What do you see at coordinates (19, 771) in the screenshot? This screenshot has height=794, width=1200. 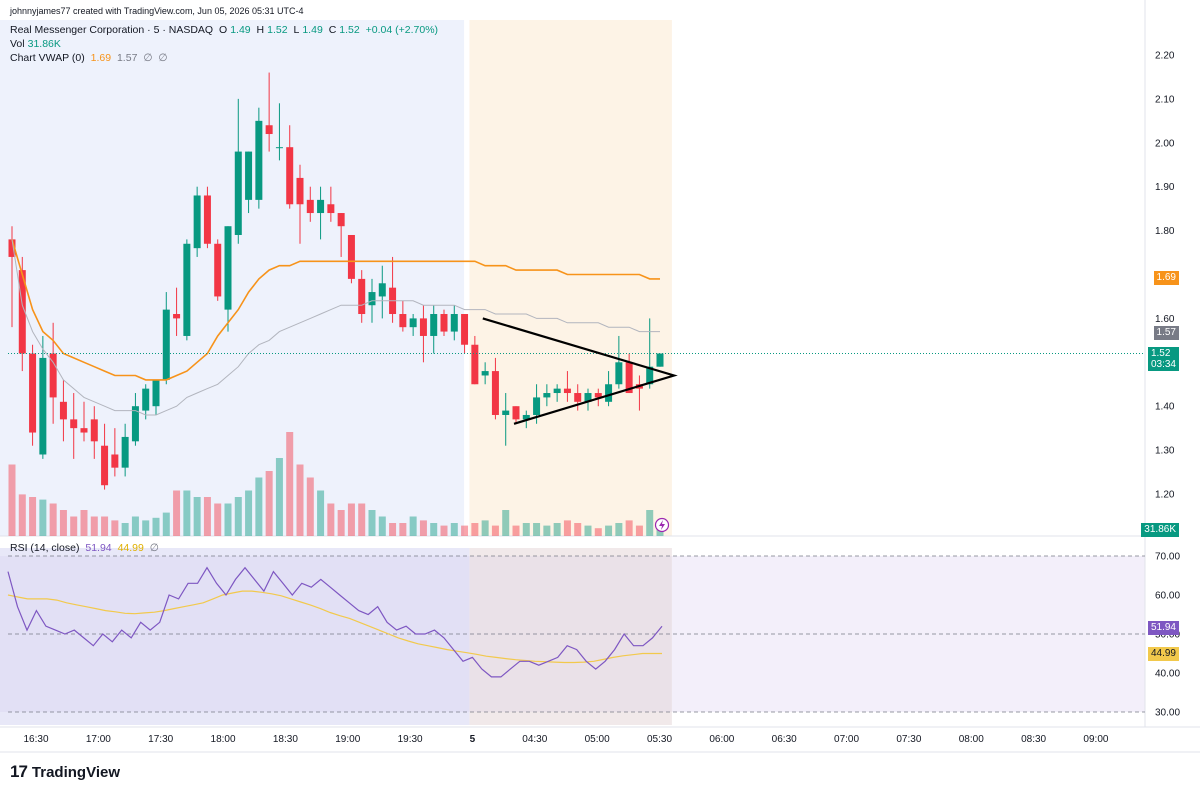 I see `tradingview-logo-icon: 17` at bounding box center [19, 771].